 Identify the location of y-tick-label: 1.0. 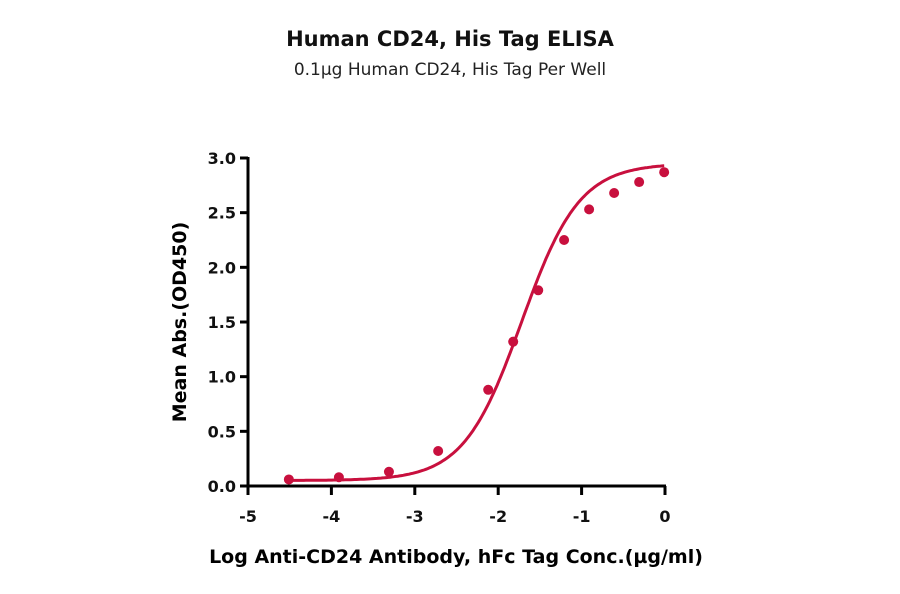
(222, 377).